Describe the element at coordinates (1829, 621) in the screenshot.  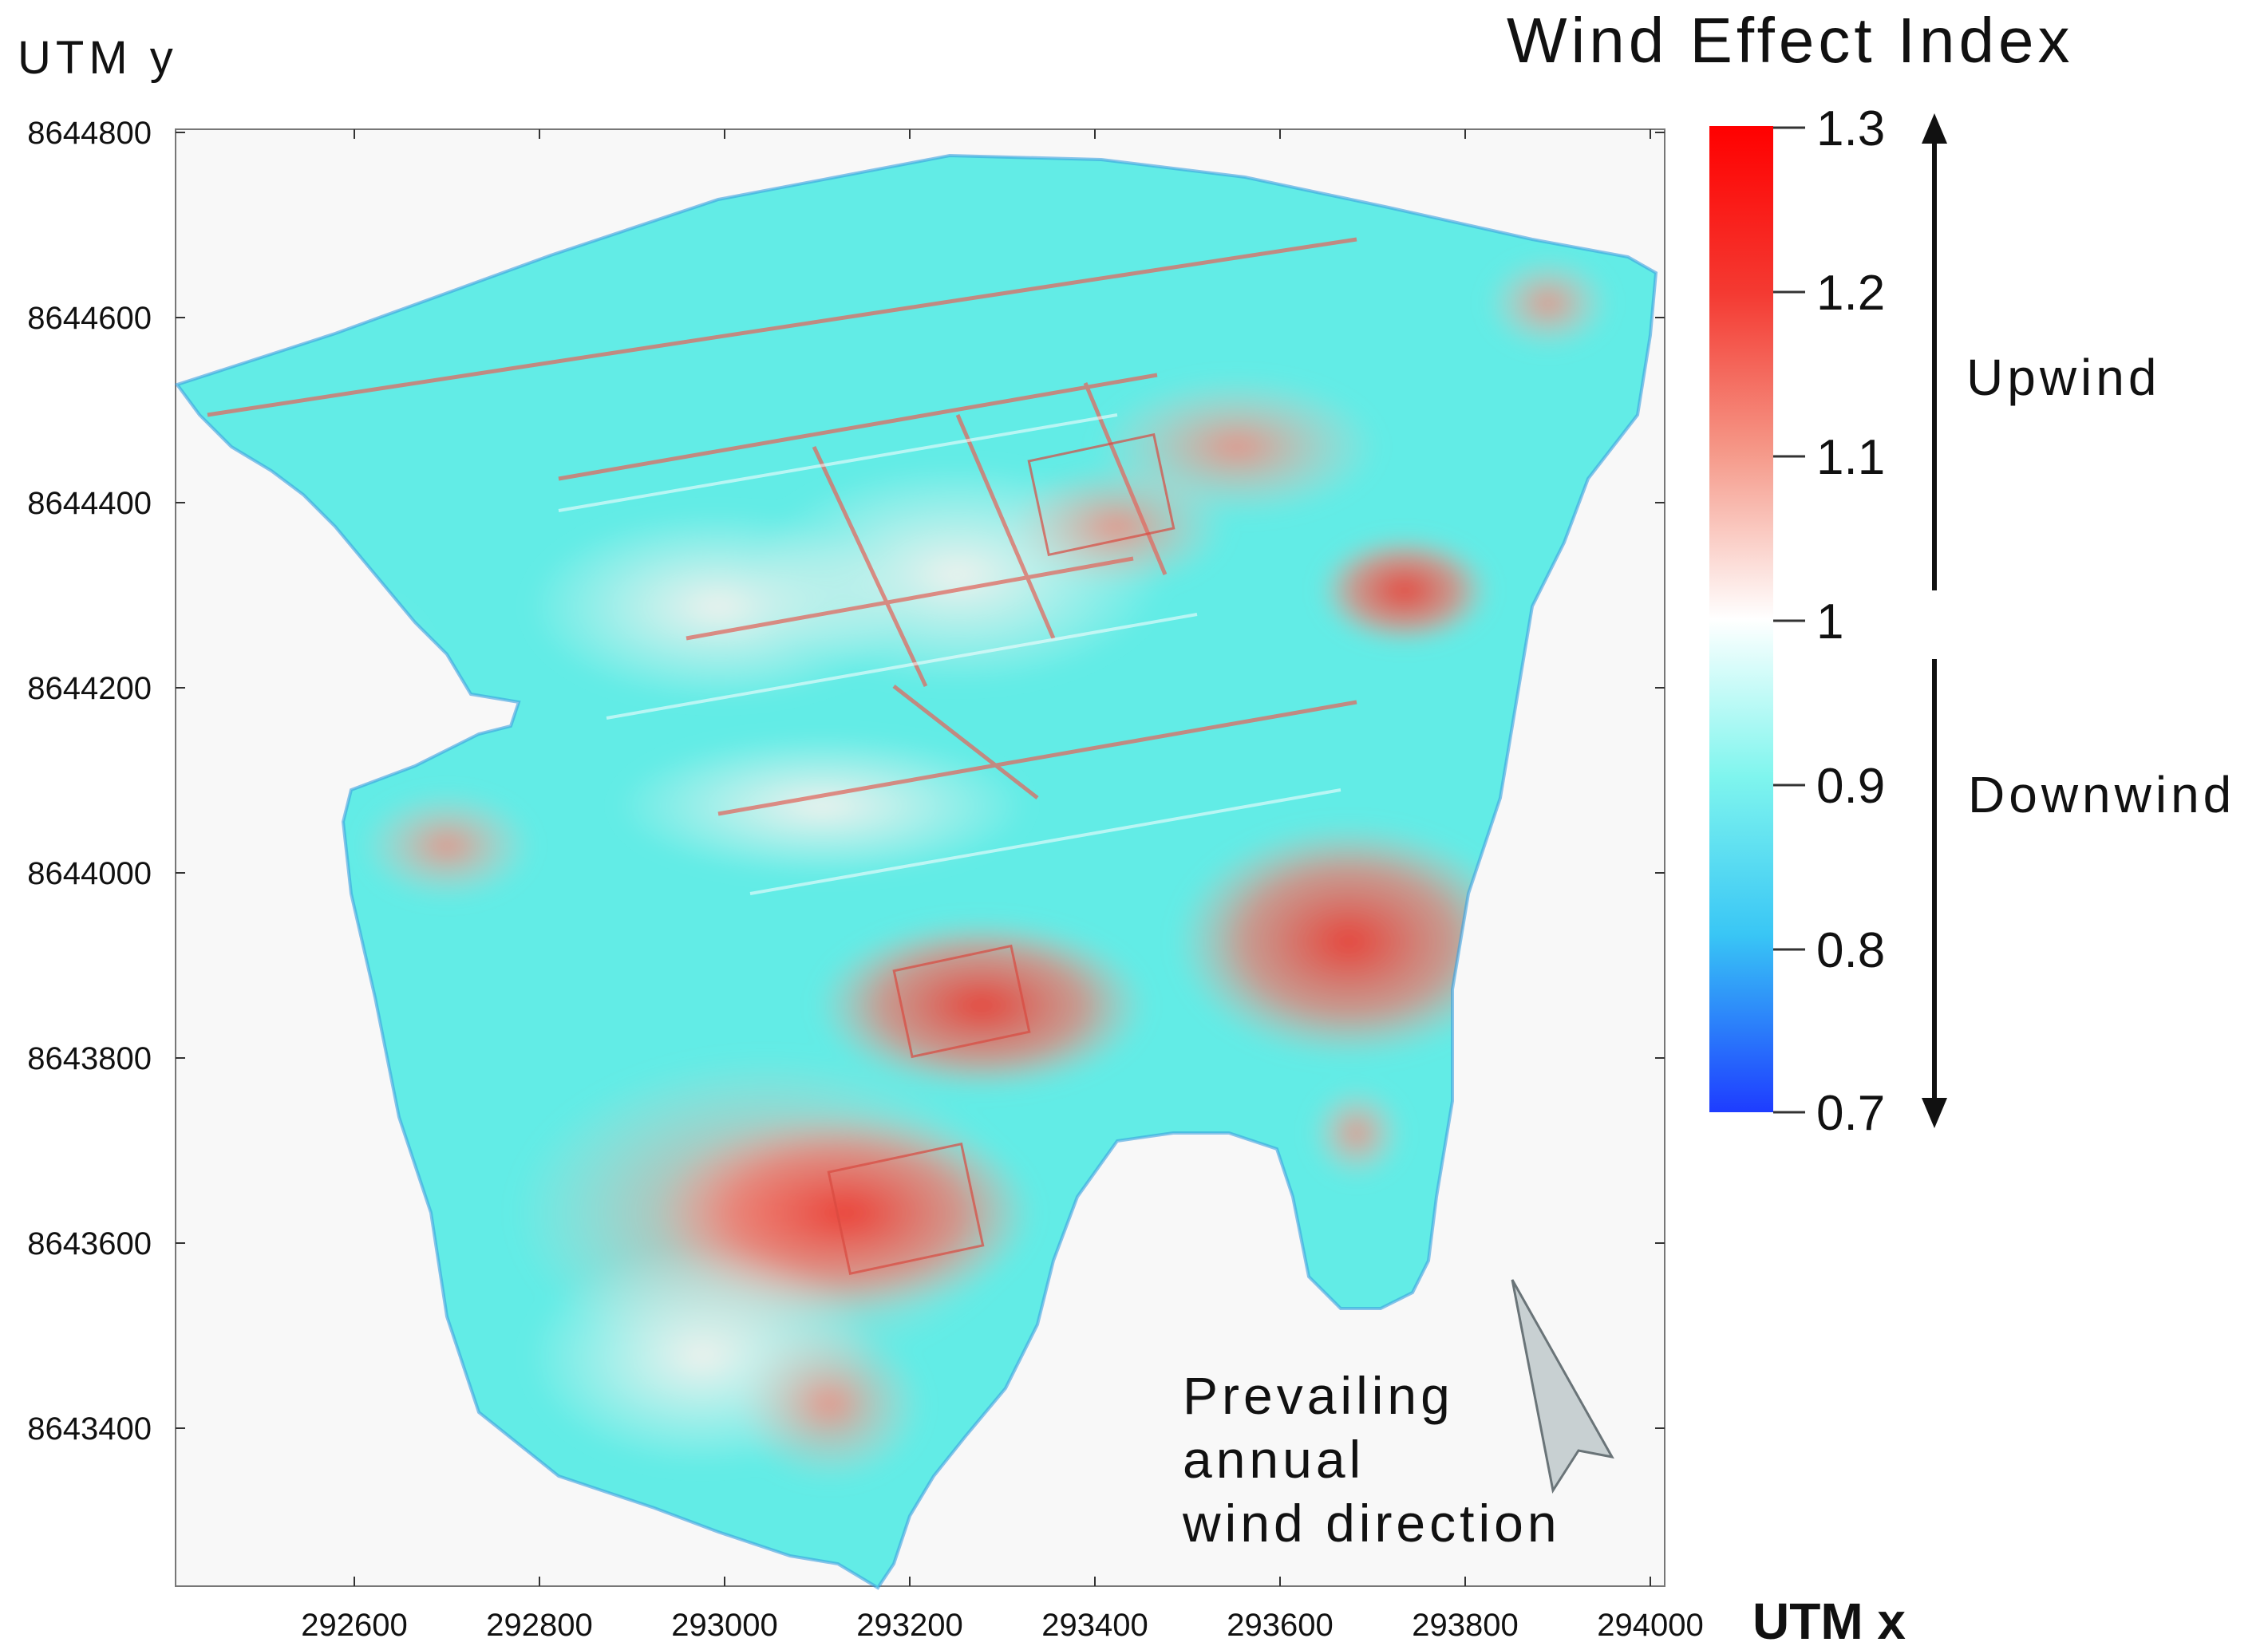
I see `colorbar-tick-label: 1` at that location.